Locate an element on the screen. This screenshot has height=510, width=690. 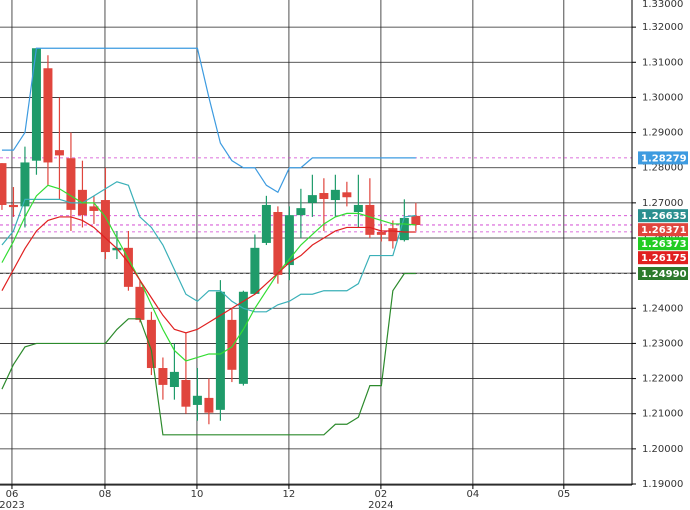
y-tick-label: 1.21000 is located at coordinates (662, 414).